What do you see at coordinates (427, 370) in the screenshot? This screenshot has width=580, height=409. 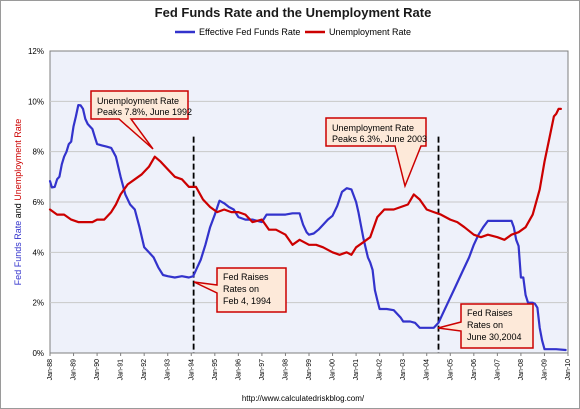 I see `x-tick-label: Jan-04` at bounding box center [427, 370].